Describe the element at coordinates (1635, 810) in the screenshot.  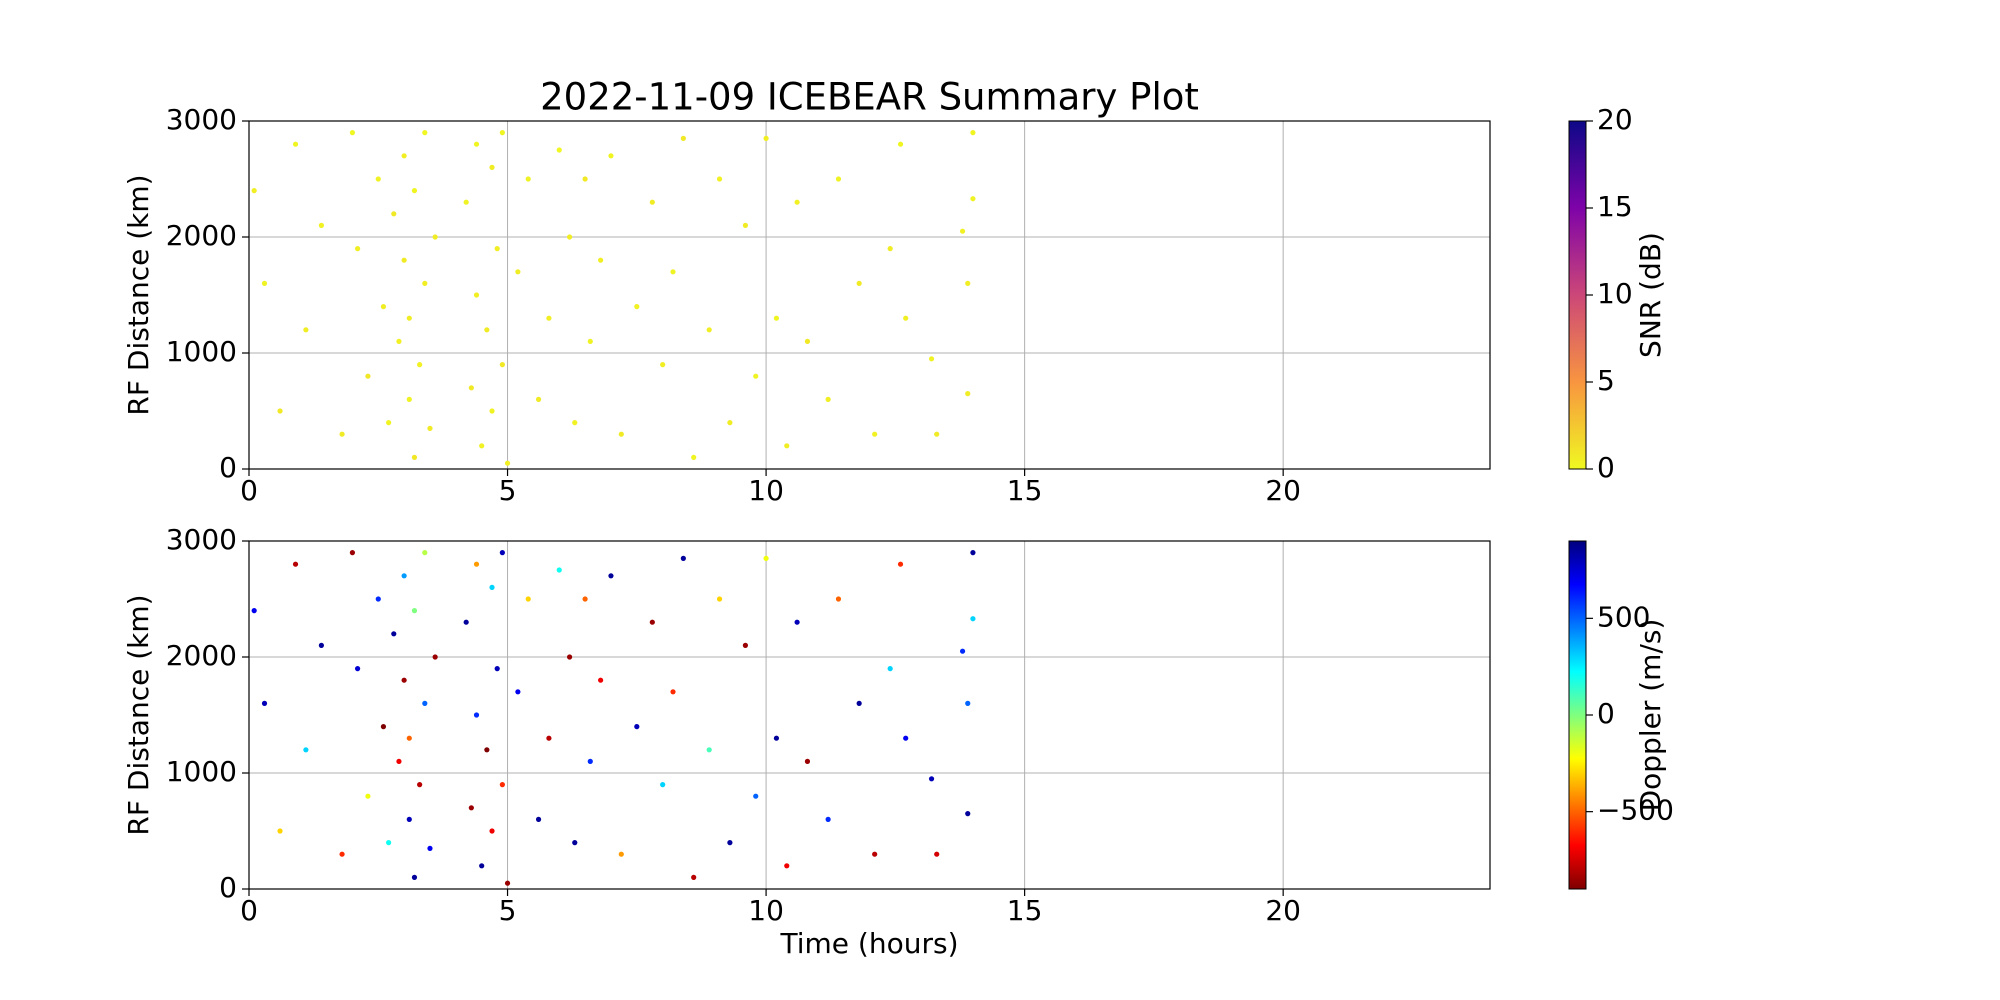
I see `colorbar-tick-label: −500` at that location.